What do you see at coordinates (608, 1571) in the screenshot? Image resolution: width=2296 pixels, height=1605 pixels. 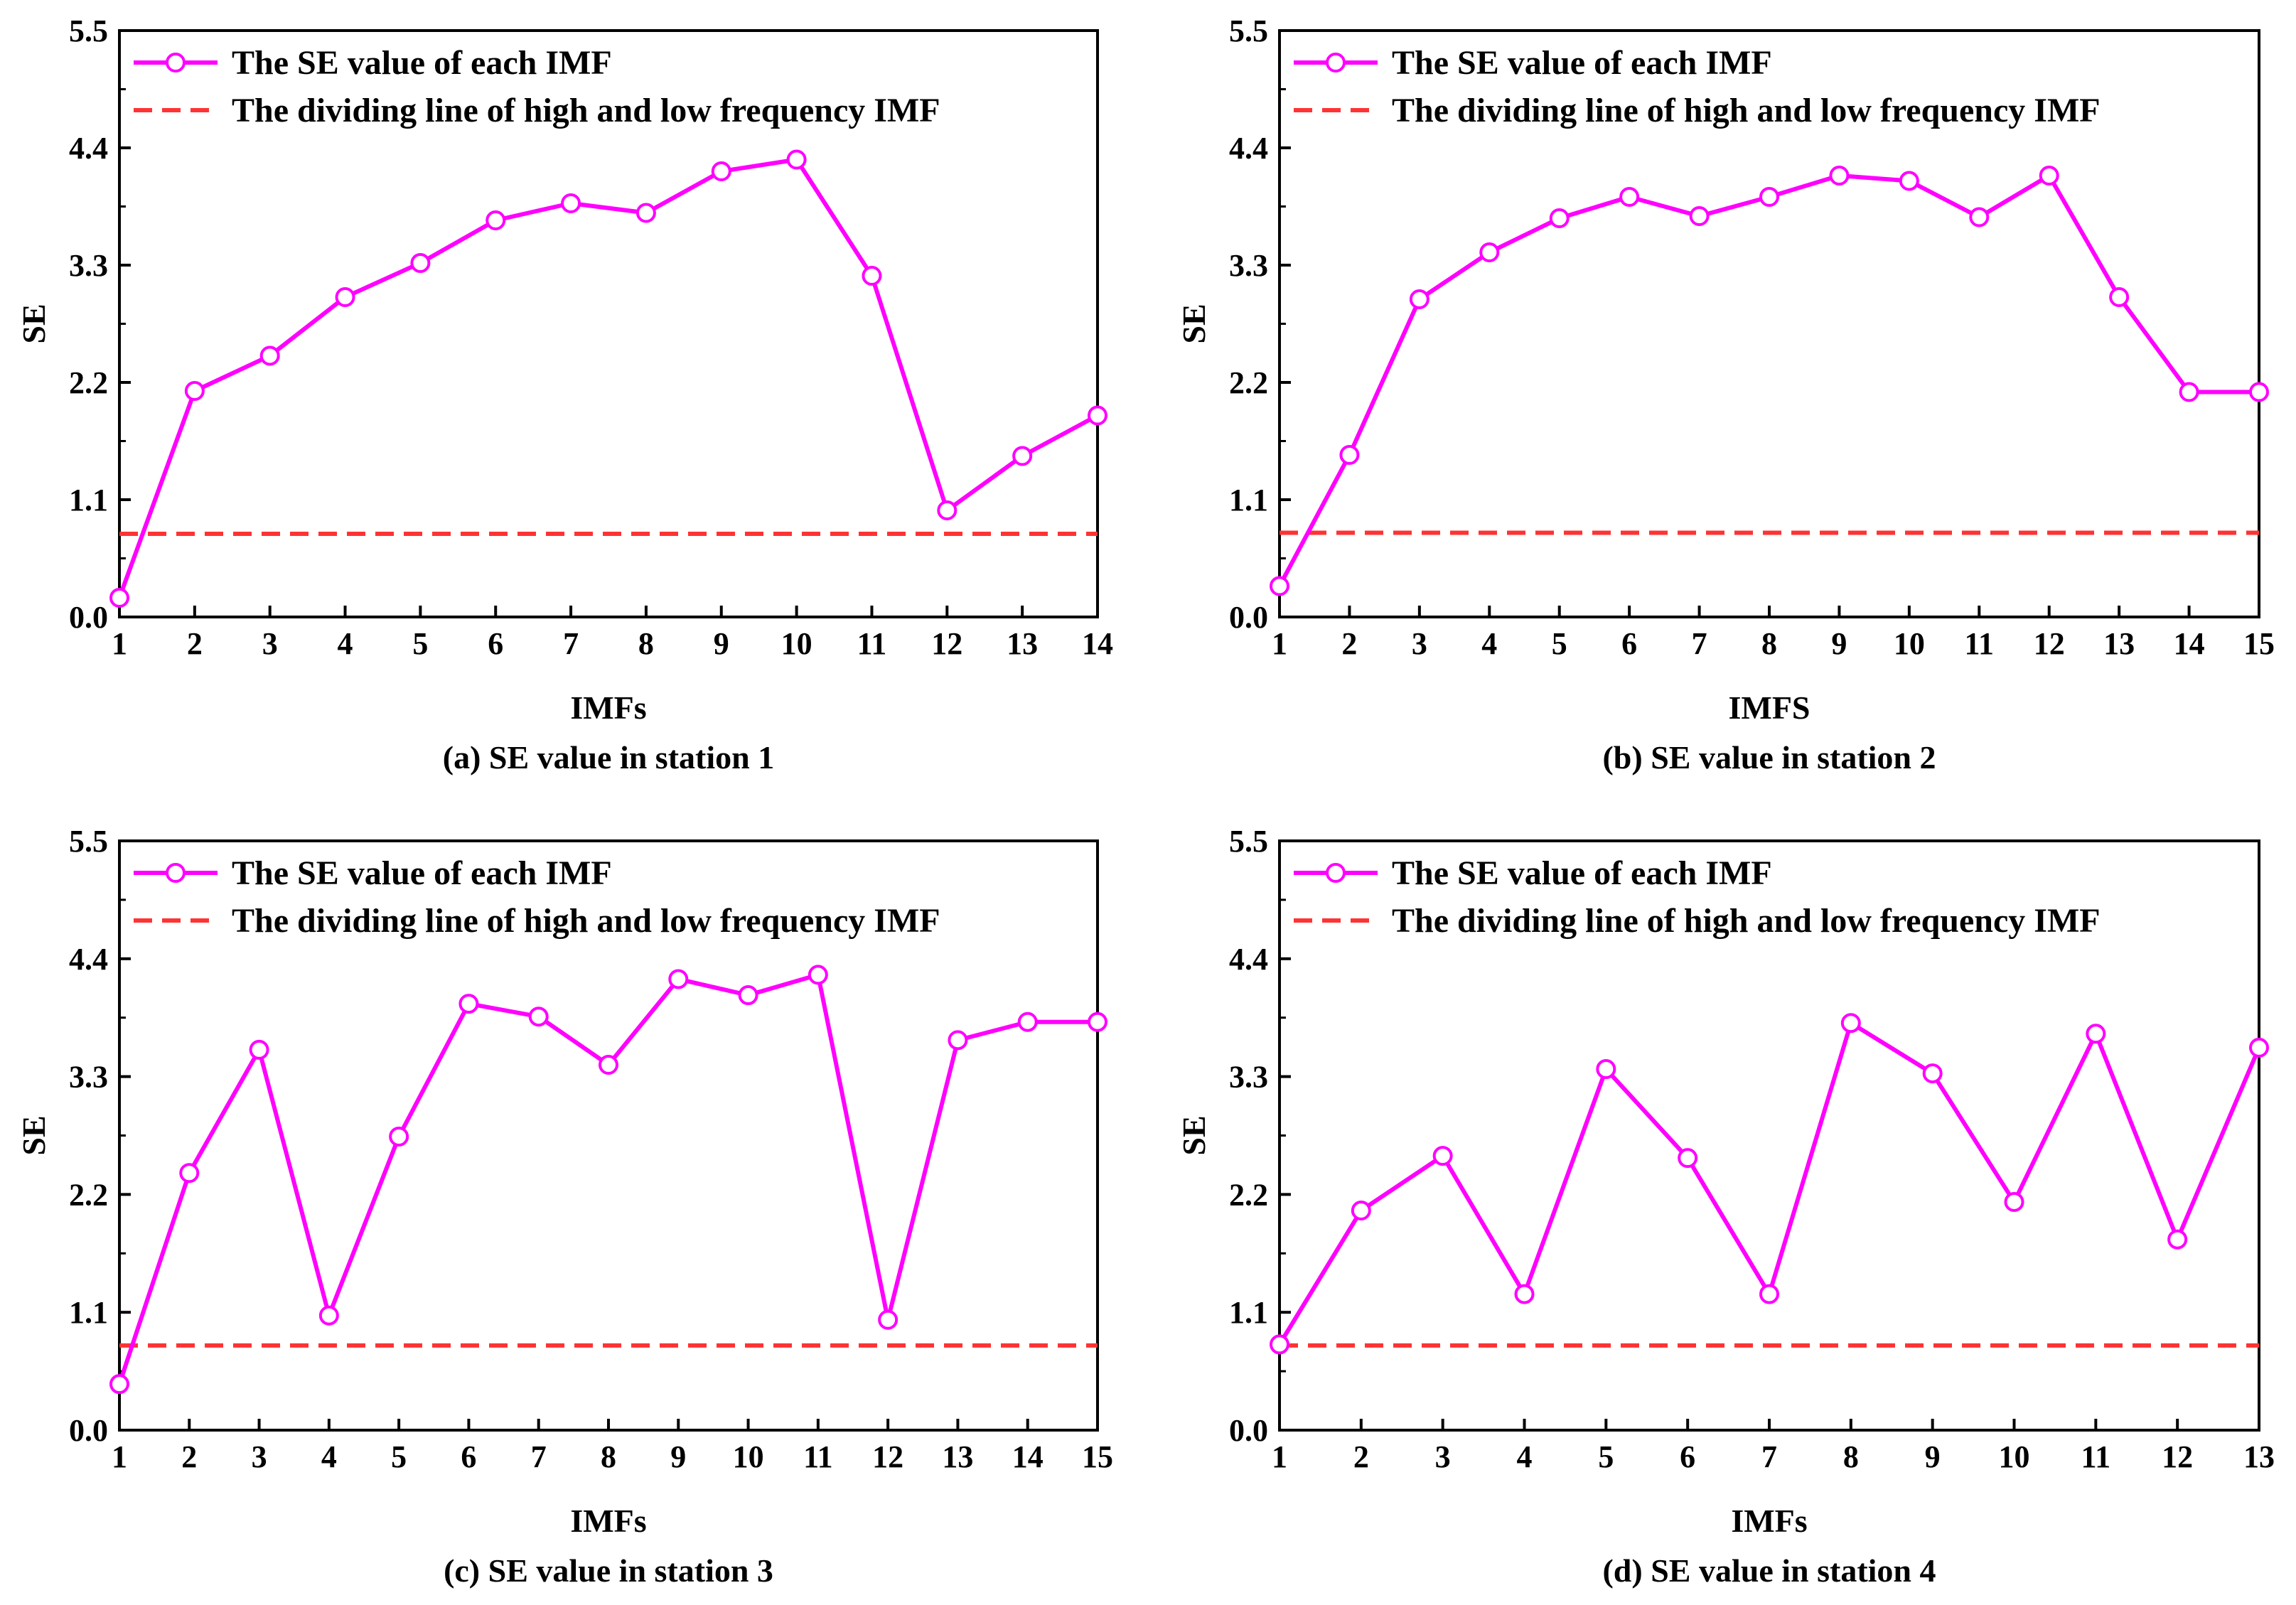 I see `chart-caption: (c) SE value in station 3` at bounding box center [608, 1571].